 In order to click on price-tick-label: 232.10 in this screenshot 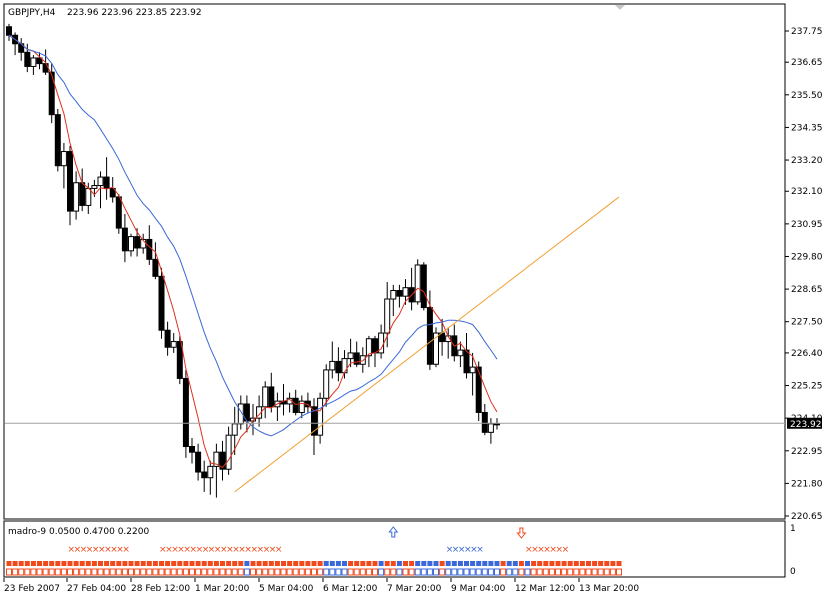, I will do `click(807, 192)`.